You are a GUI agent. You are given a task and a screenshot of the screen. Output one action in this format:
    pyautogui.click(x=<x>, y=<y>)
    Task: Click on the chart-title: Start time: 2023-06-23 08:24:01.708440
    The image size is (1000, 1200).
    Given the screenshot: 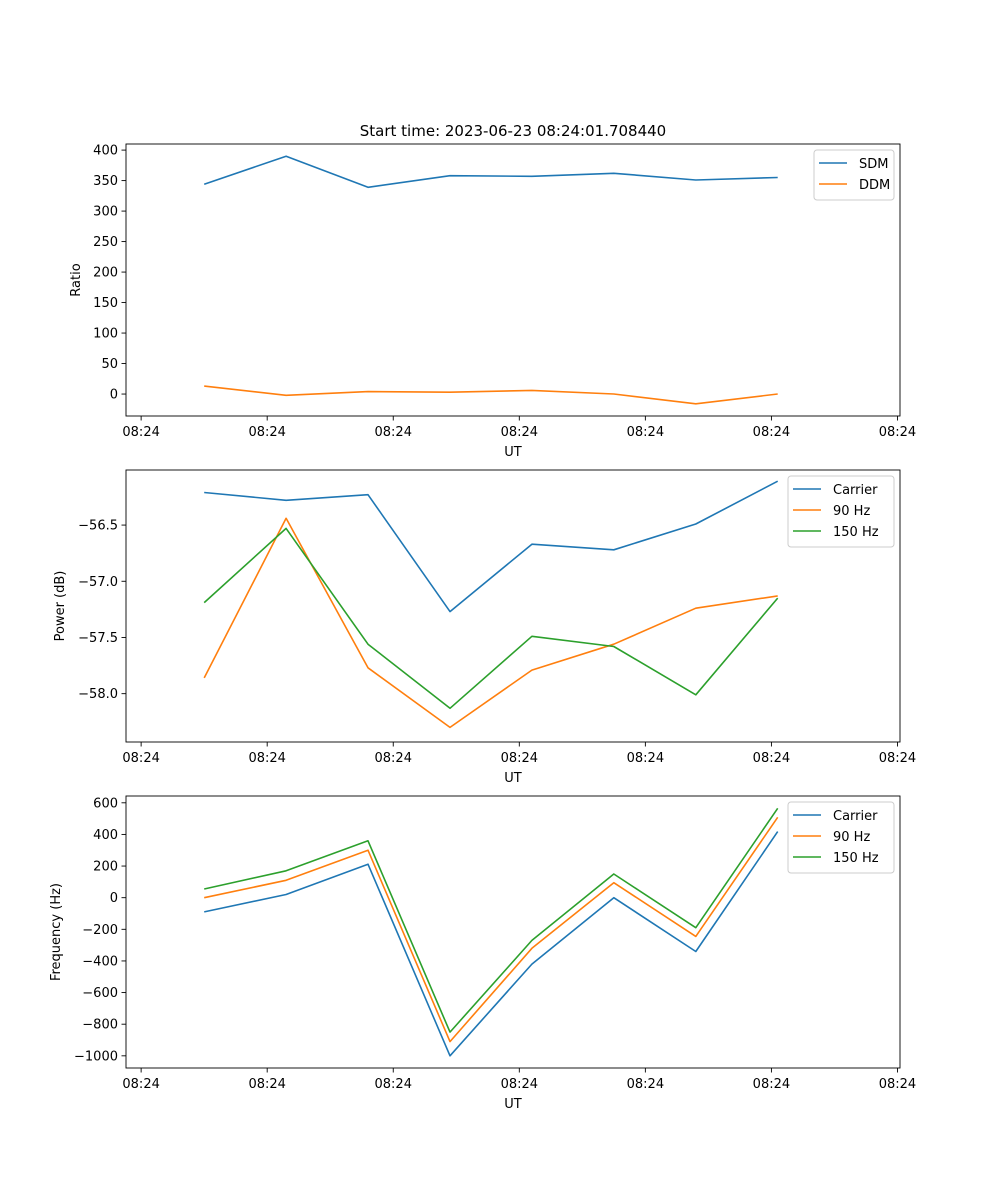 What is the action you would take?
    pyautogui.click(x=513, y=131)
    